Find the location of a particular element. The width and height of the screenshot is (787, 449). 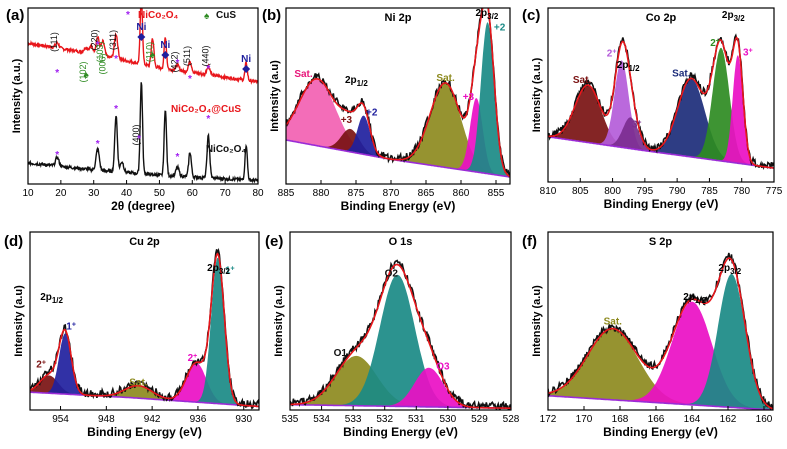

legend-label-cus: CuS is located at coordinates (226, 15).